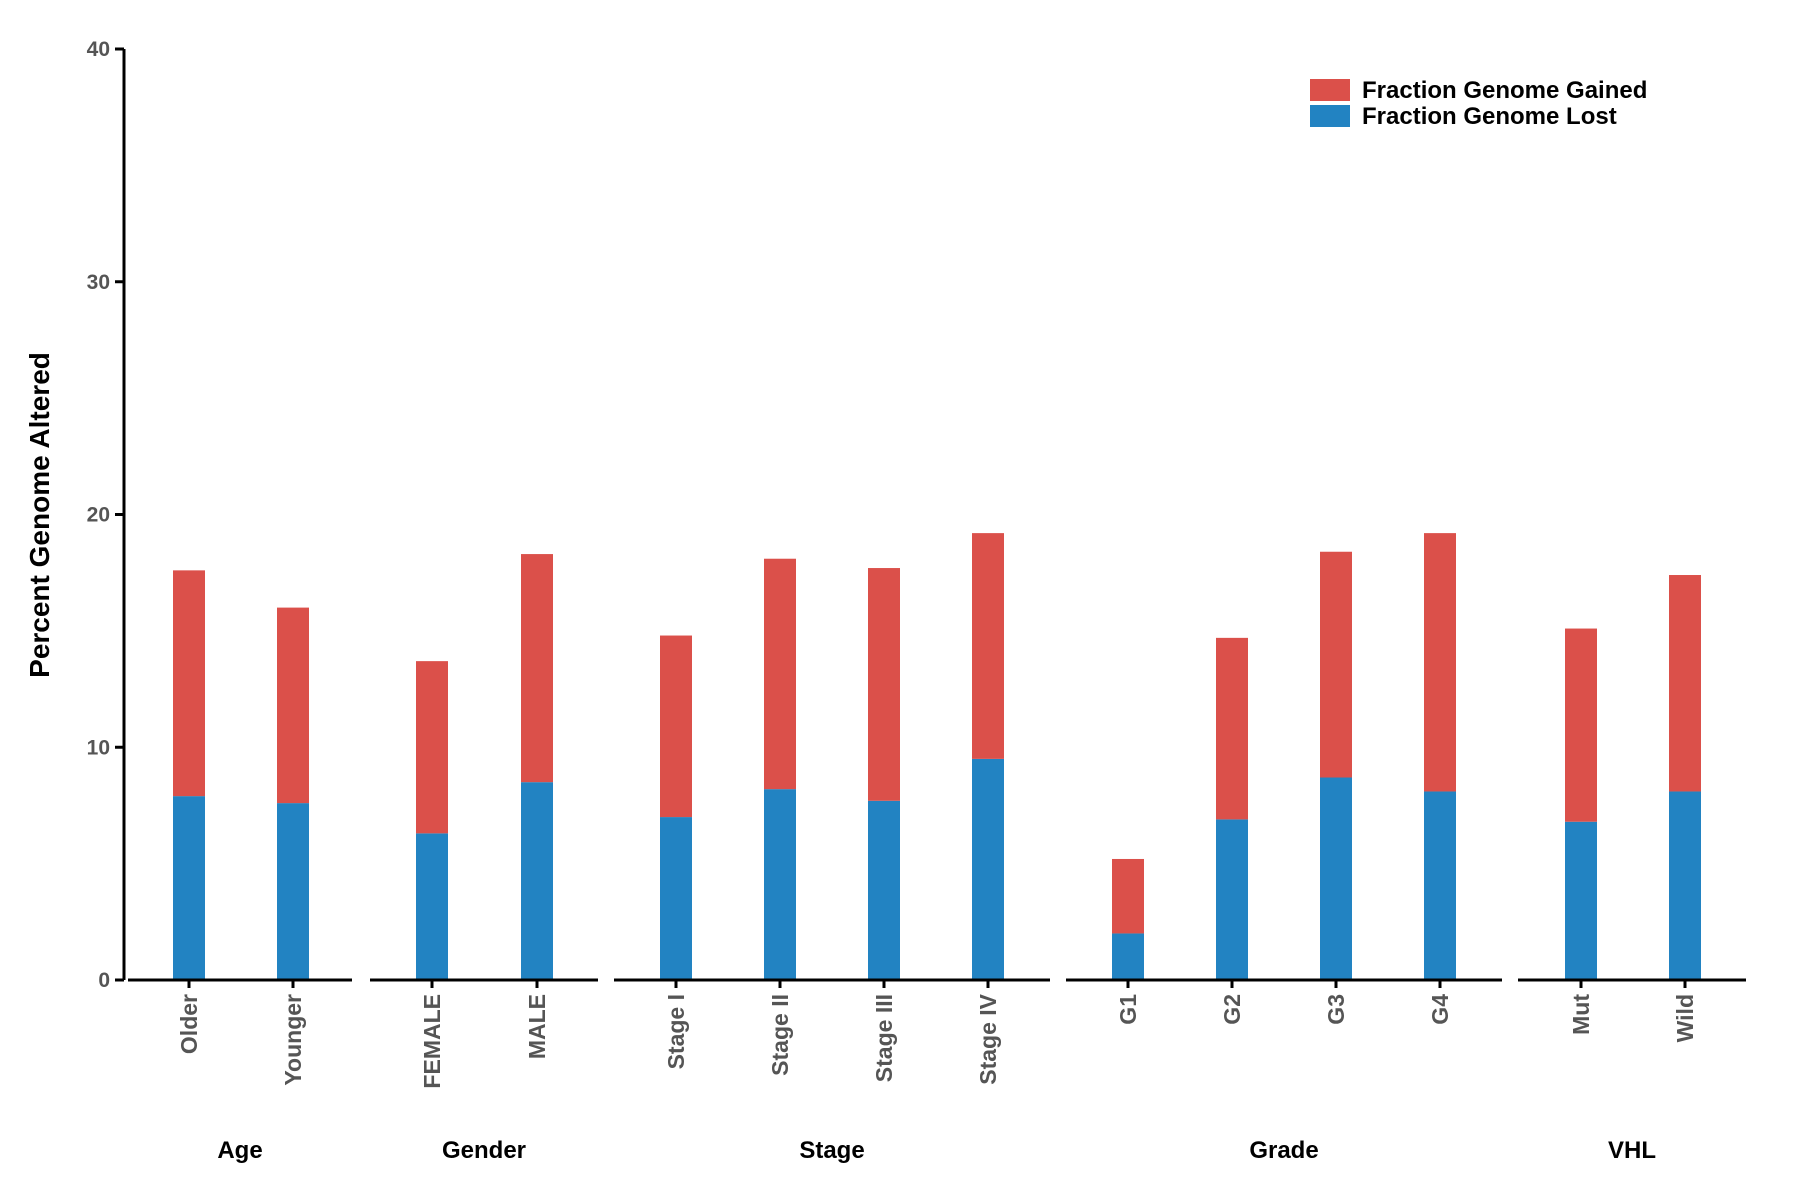 This screenshot has height=1200, width=1800. I want to click on x-tick-label: Stage IV, so click(988, 1038).